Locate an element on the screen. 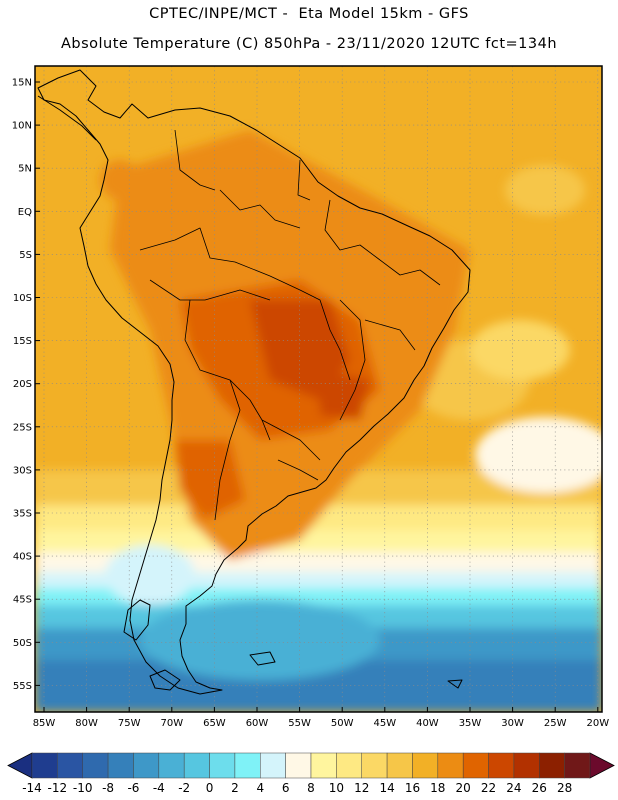  colorbar-label: 6 is located at coordinates (286, 788).